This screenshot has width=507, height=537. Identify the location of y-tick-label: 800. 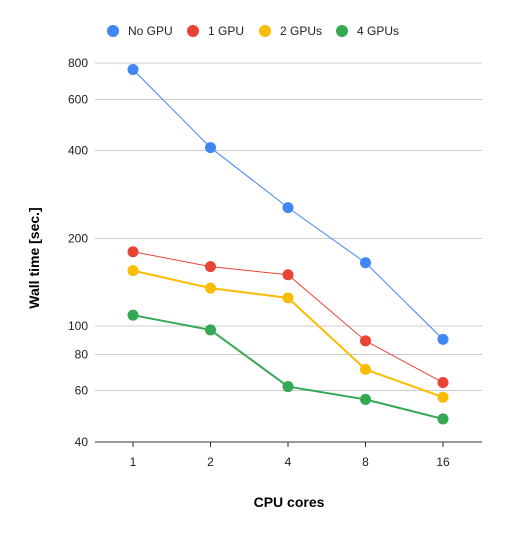
(78, 63).